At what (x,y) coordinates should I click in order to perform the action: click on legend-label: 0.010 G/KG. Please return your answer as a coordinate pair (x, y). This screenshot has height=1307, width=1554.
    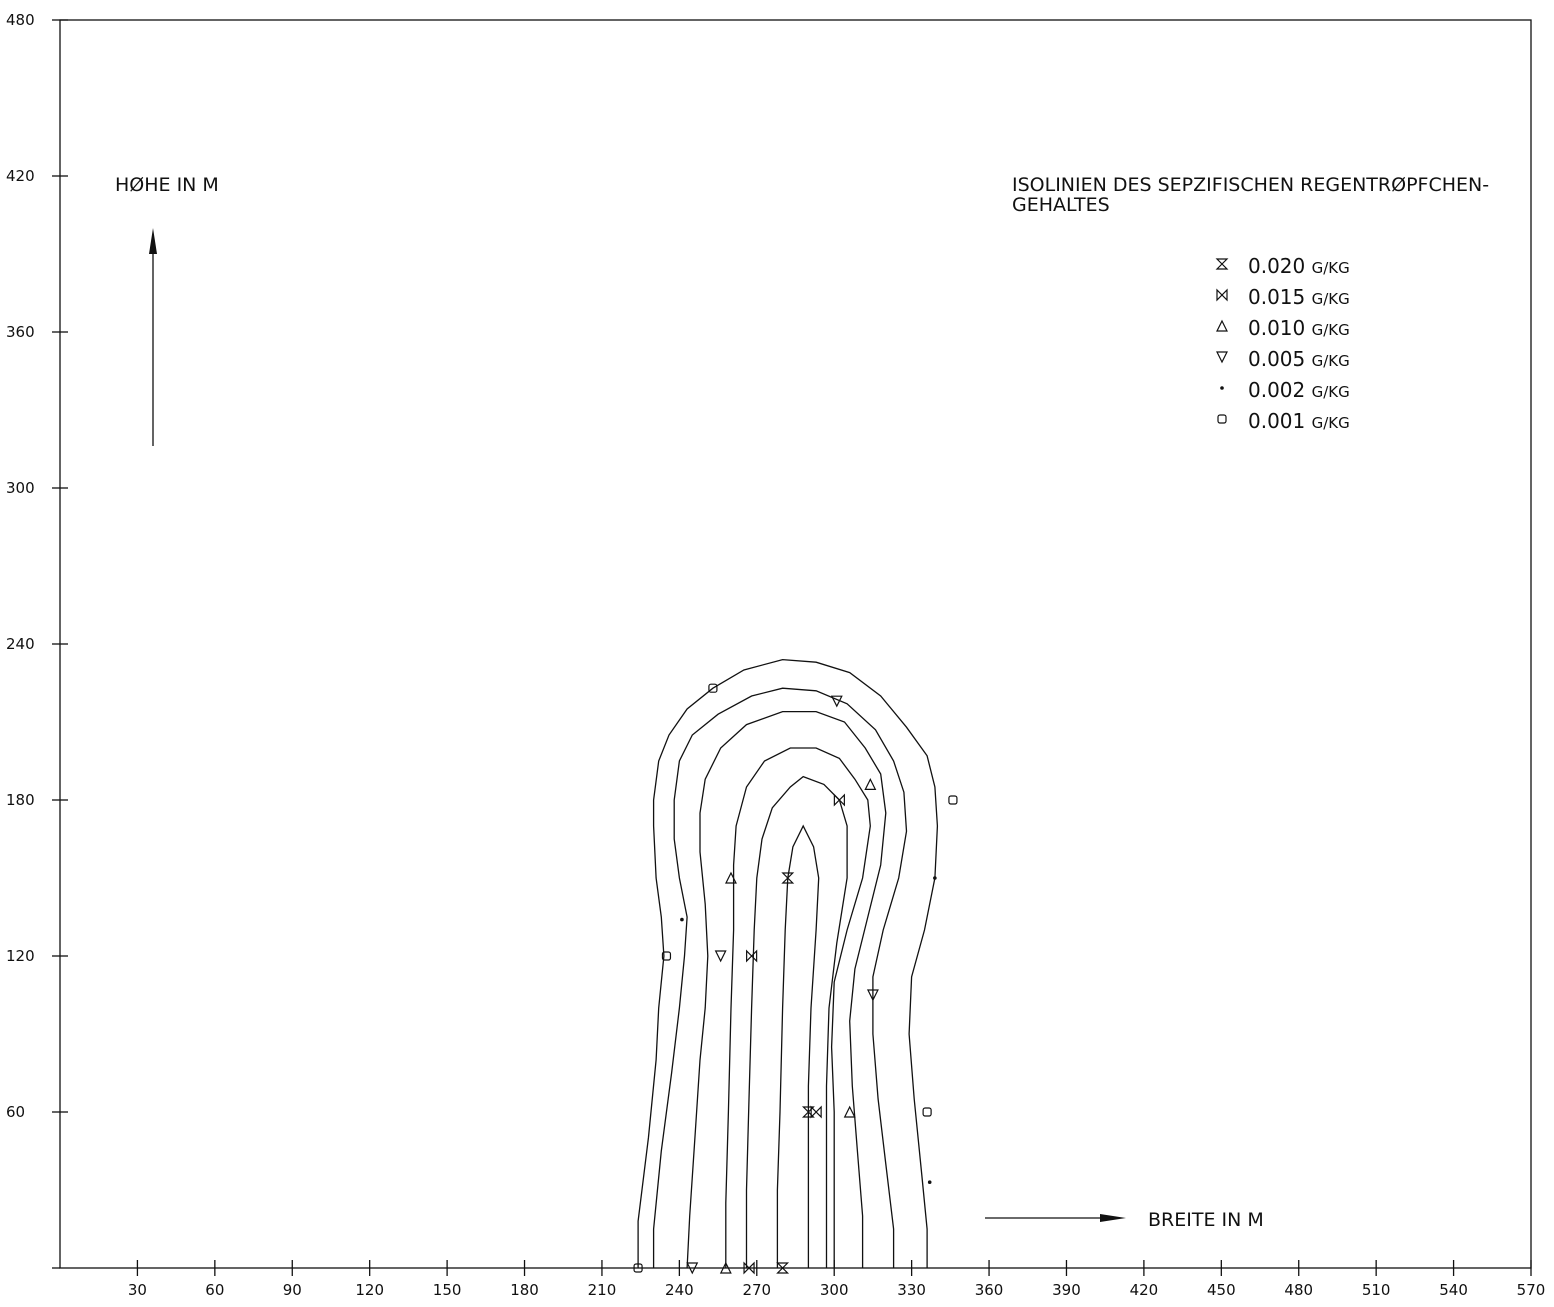
    Looking at the image, I should click on (1299, 328).